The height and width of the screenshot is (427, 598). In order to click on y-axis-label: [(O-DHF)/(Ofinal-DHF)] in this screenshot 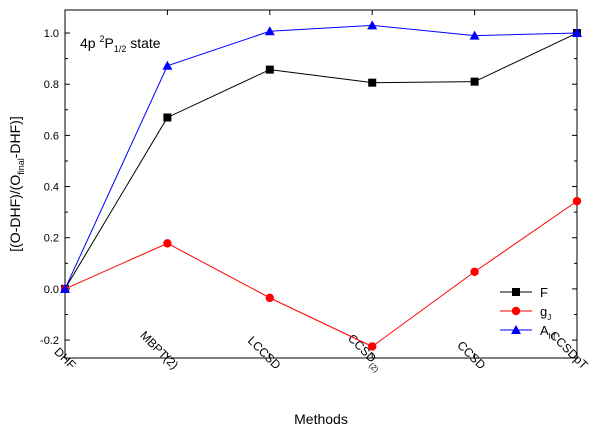, I will do `click(16, 184)`.